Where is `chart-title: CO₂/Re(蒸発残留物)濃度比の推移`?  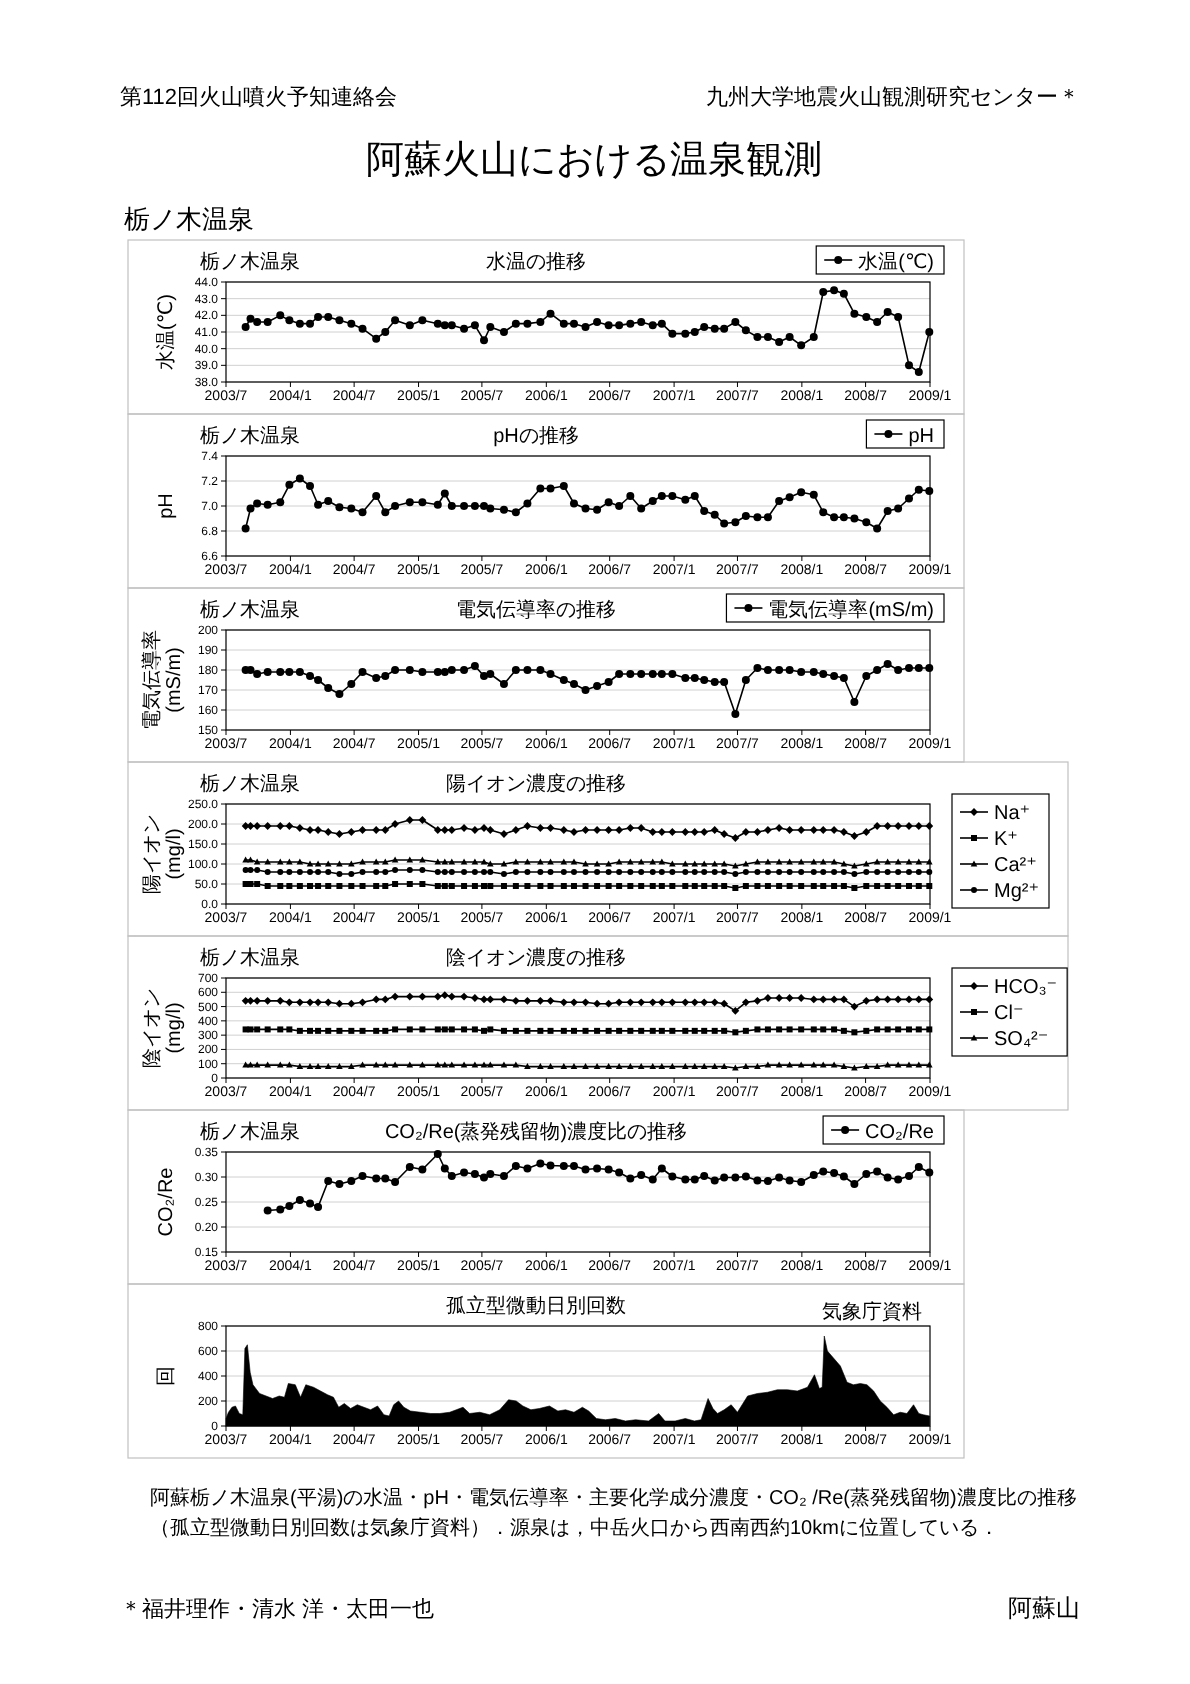
chart-title: CO₂/Re(蒸発残留物)濃度比の推移 is located at coordinates (536, 1132).